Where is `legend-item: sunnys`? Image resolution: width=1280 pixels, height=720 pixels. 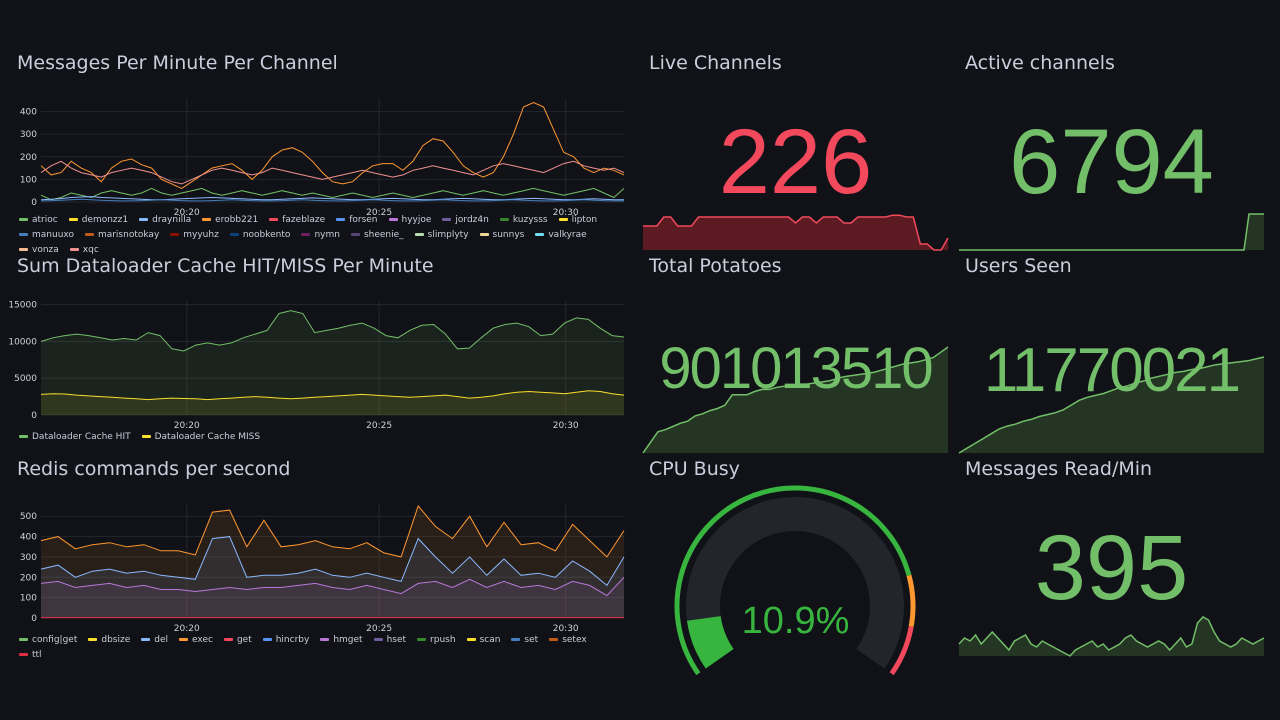 legend-item: sunnys is located at coordinates (502, 235).